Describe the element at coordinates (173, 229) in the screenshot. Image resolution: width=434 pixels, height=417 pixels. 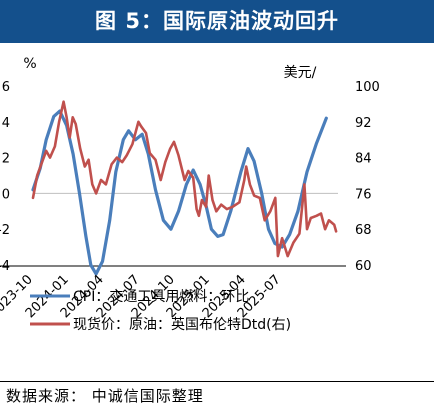
I see `chart-axes` at that location.